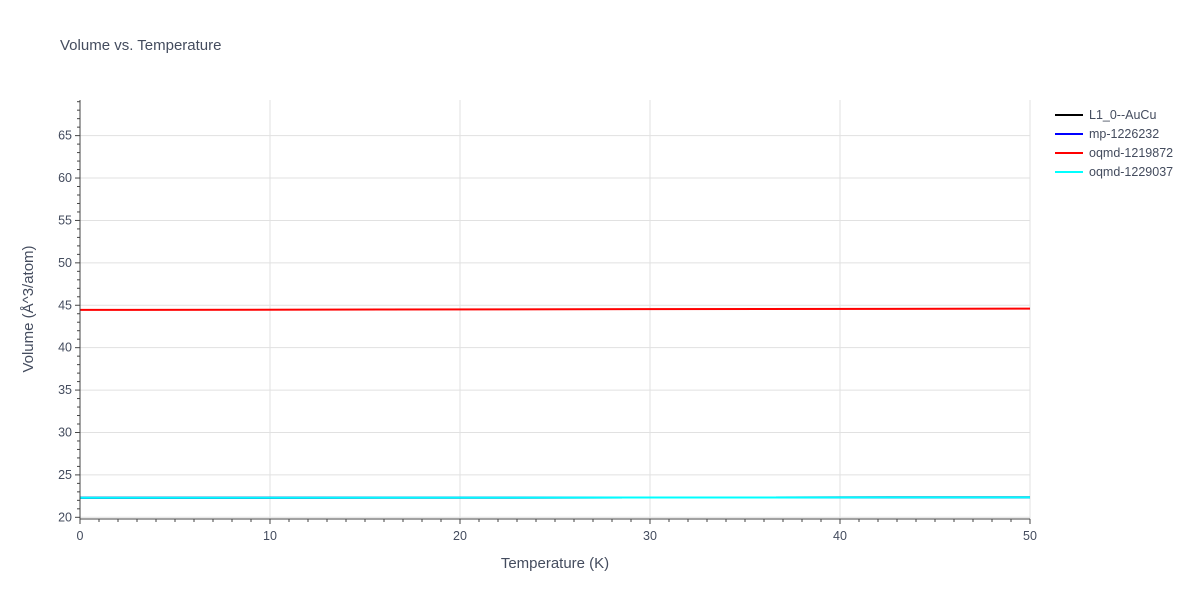 This screenshot has height=605, width=1200. I want to click on series-line, so click(555, 309).